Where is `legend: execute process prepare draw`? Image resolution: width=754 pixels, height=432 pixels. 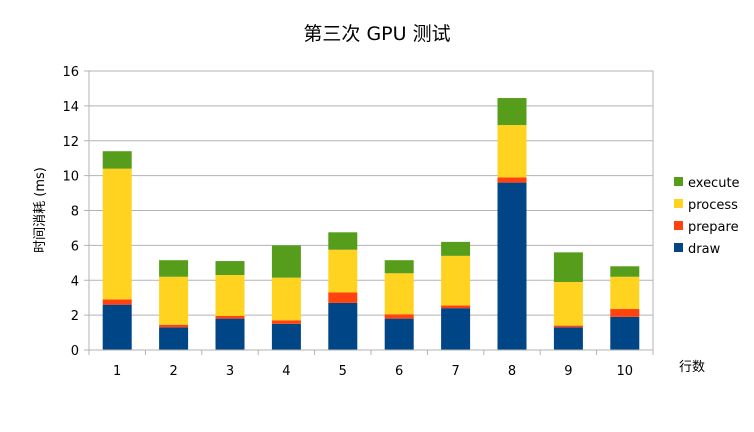
legend: execute process prepare draw is located at coordinates (707, 216).